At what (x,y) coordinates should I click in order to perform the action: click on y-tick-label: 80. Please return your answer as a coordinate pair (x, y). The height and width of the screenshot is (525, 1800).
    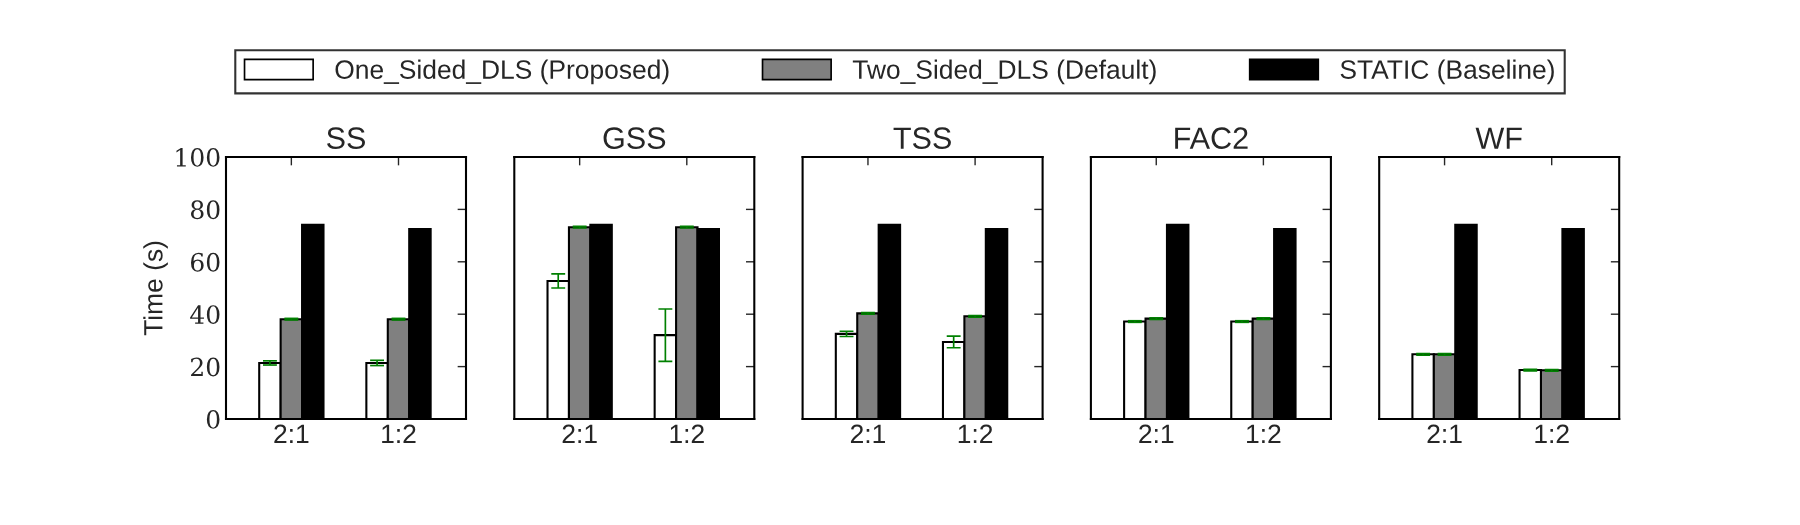
    Looking at the image, I should click on (205, 210).